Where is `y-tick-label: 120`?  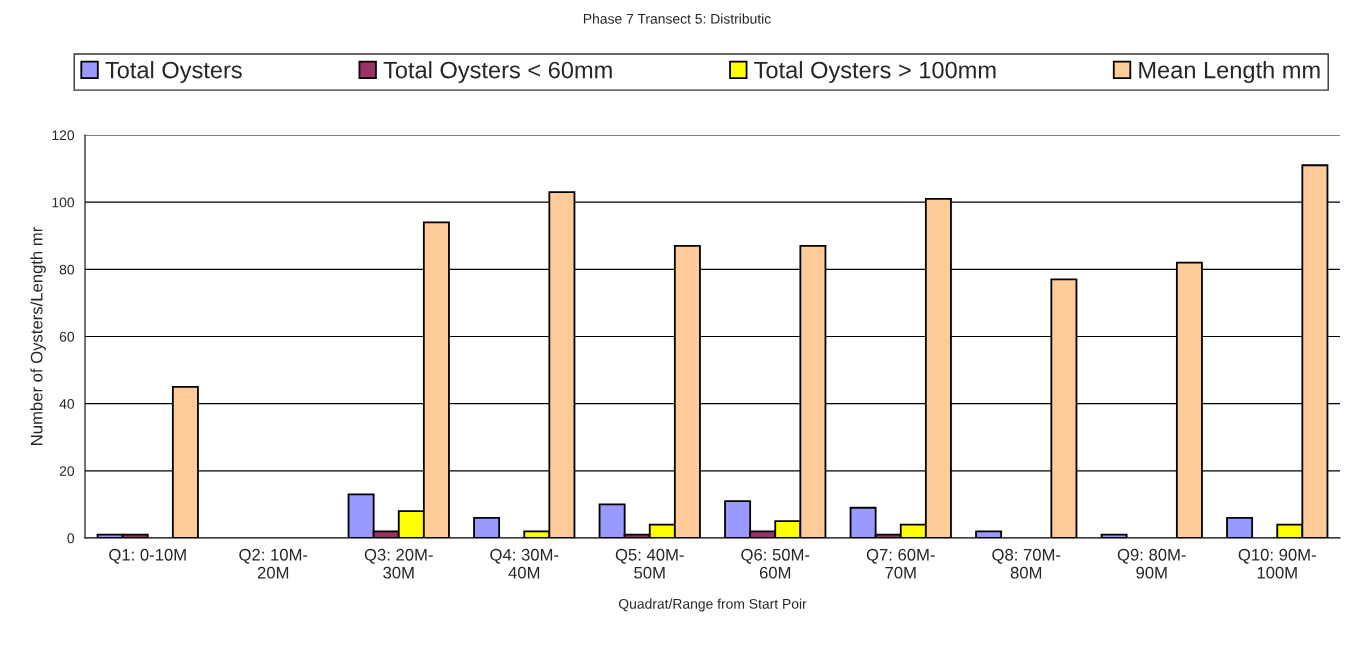 y-tick-label: 120 is located at coordinates (63, 135).